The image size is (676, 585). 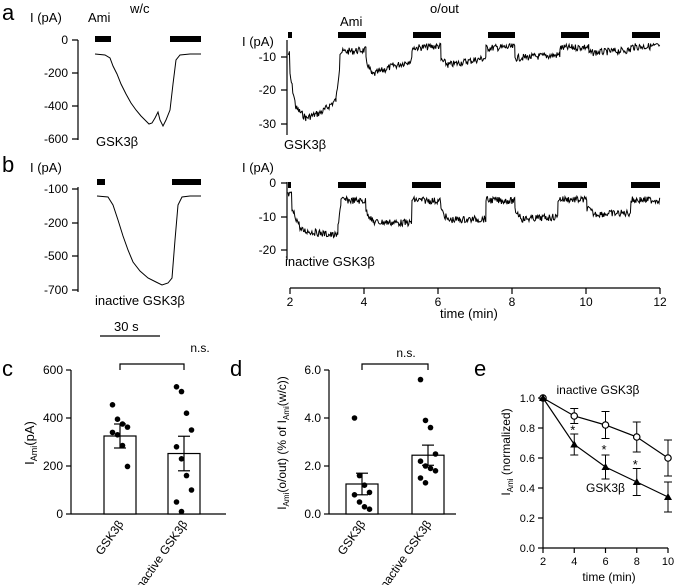 What do you see at coordinates (364, 302) in the screenshot?
I see `time-tick-label: 4` at bounding box center [364, 302].